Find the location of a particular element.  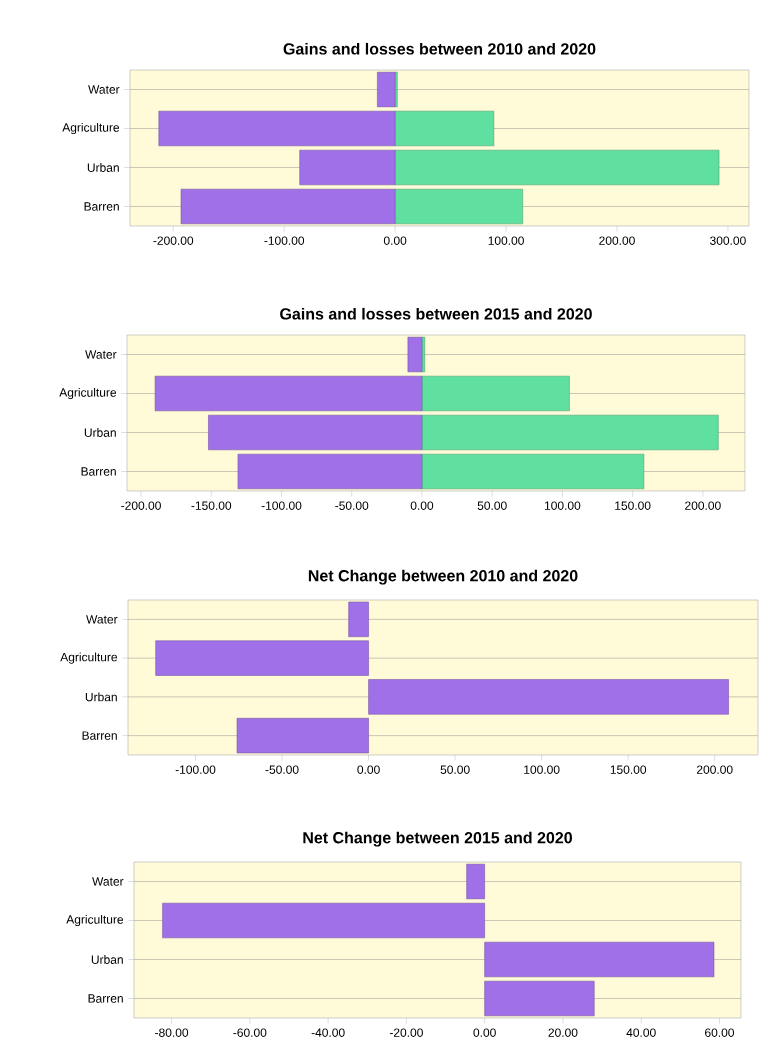

x-tick-label: -80.00 is located at coordinates (172, 1032).